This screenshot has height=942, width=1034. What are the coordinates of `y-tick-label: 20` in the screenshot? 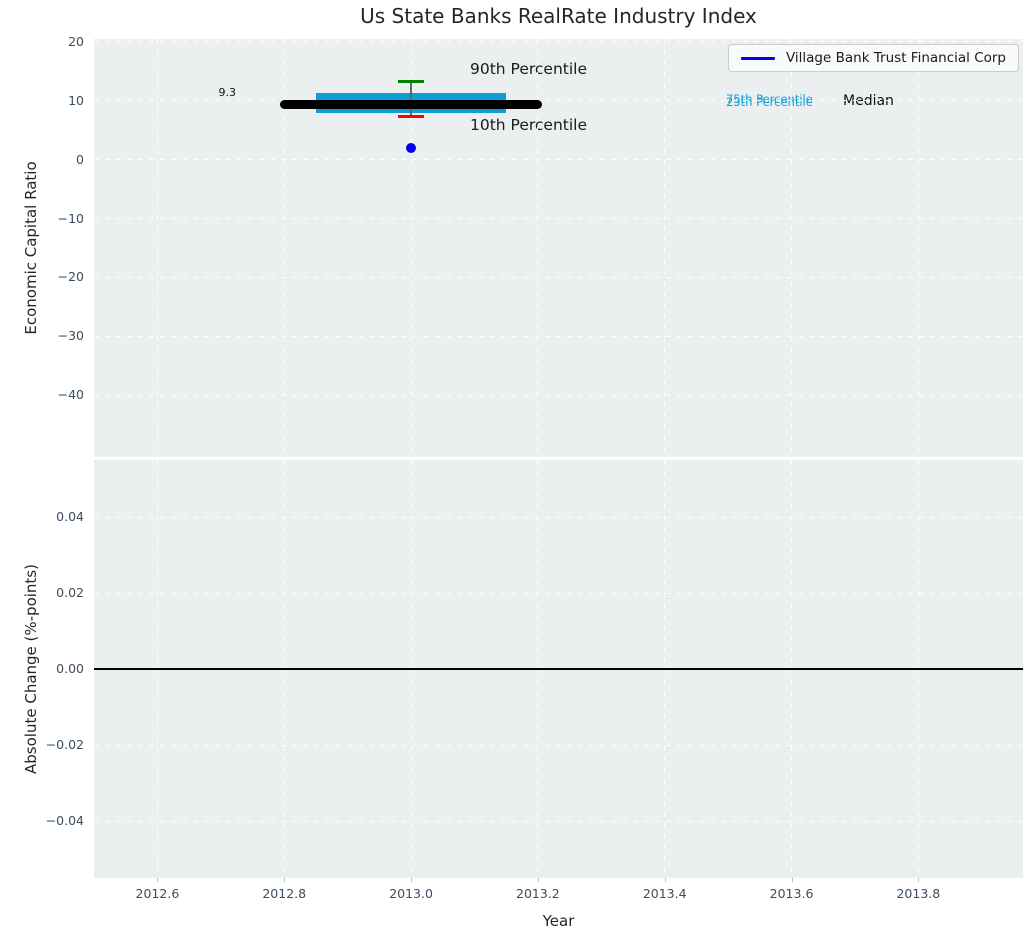 It's located at (76, 41).